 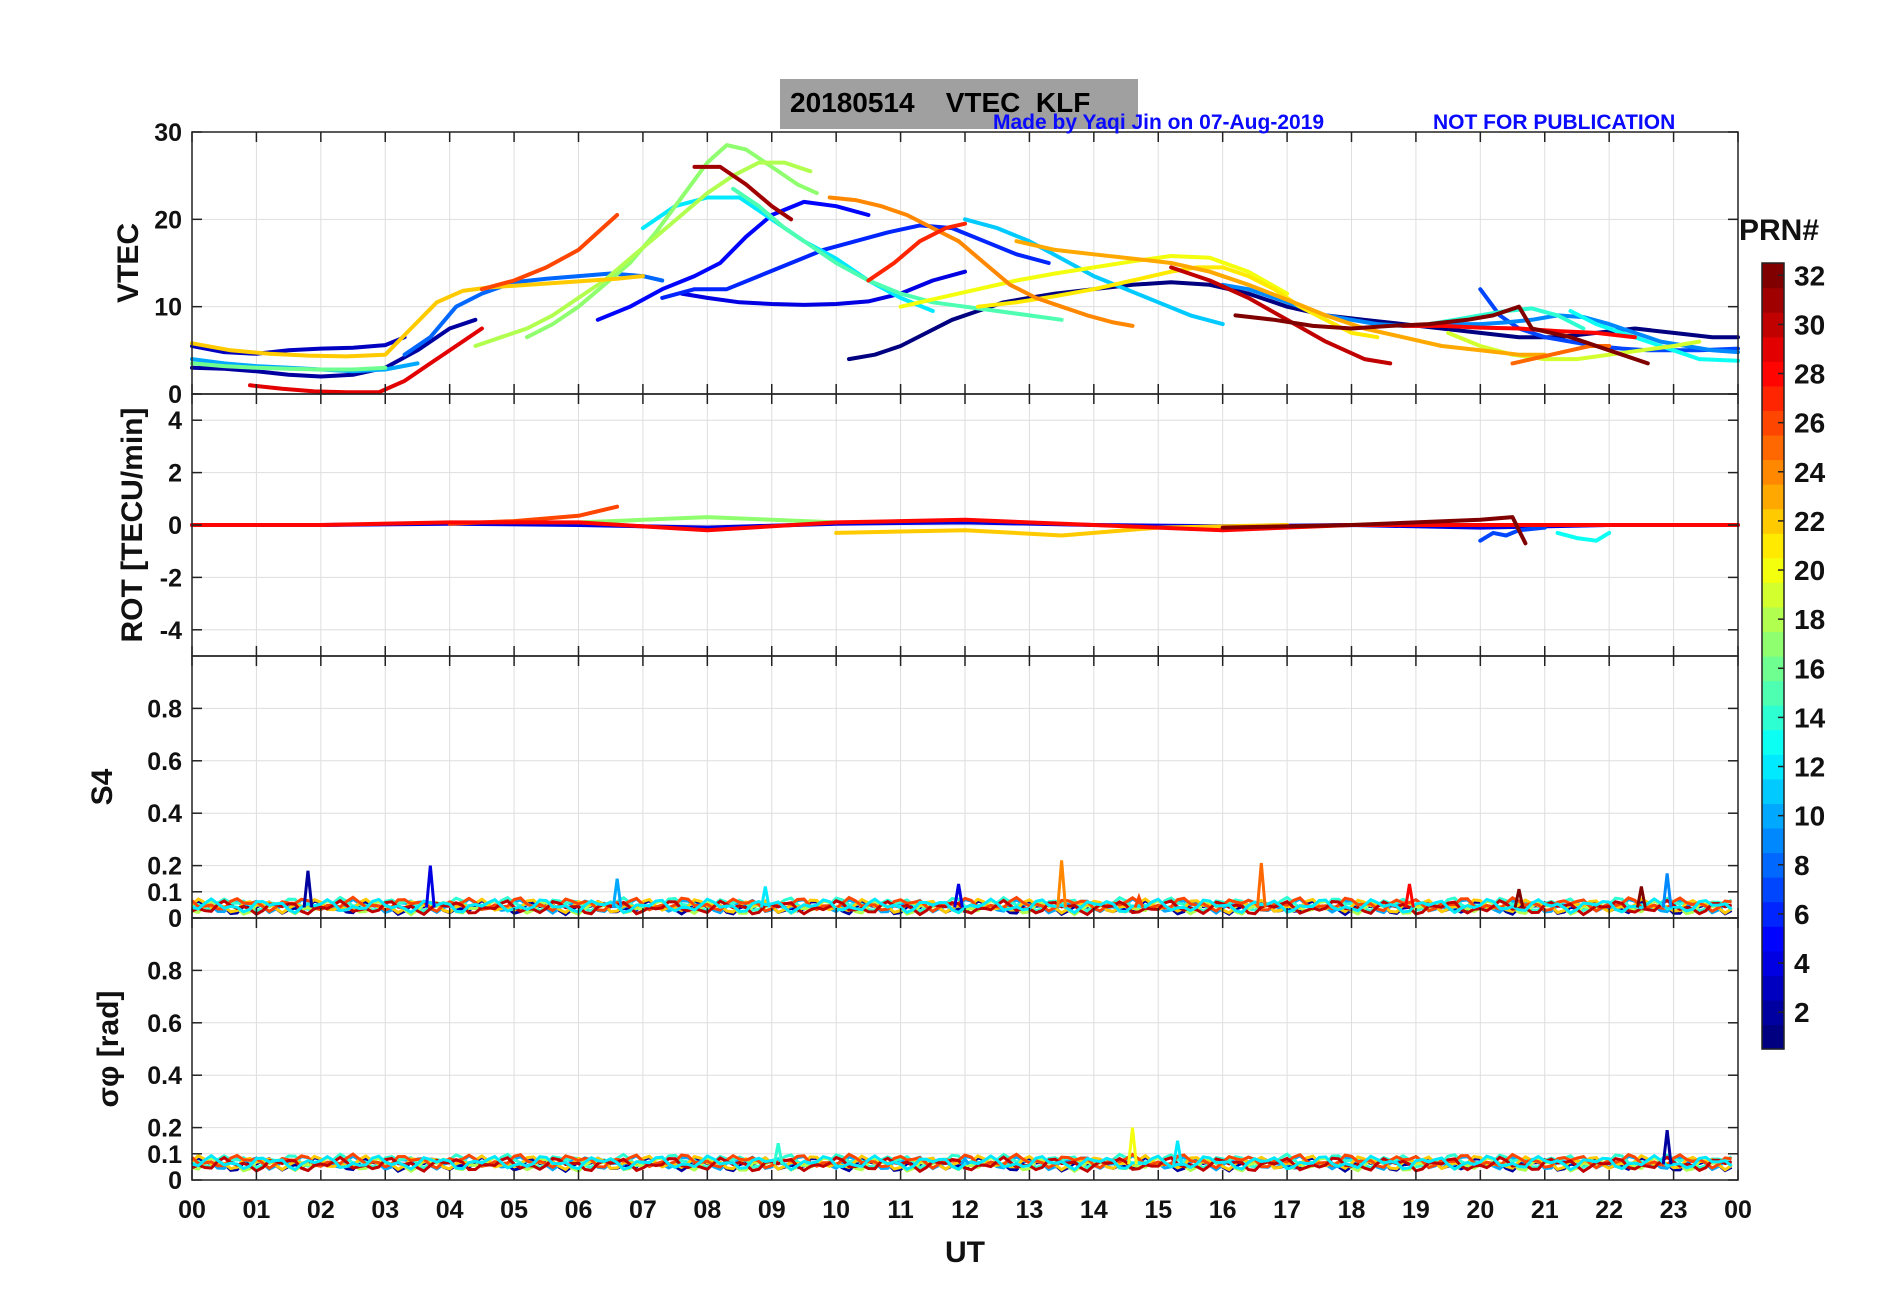 I want to click on colorbar-tick-label: 12, so click(x=1809, y=767).